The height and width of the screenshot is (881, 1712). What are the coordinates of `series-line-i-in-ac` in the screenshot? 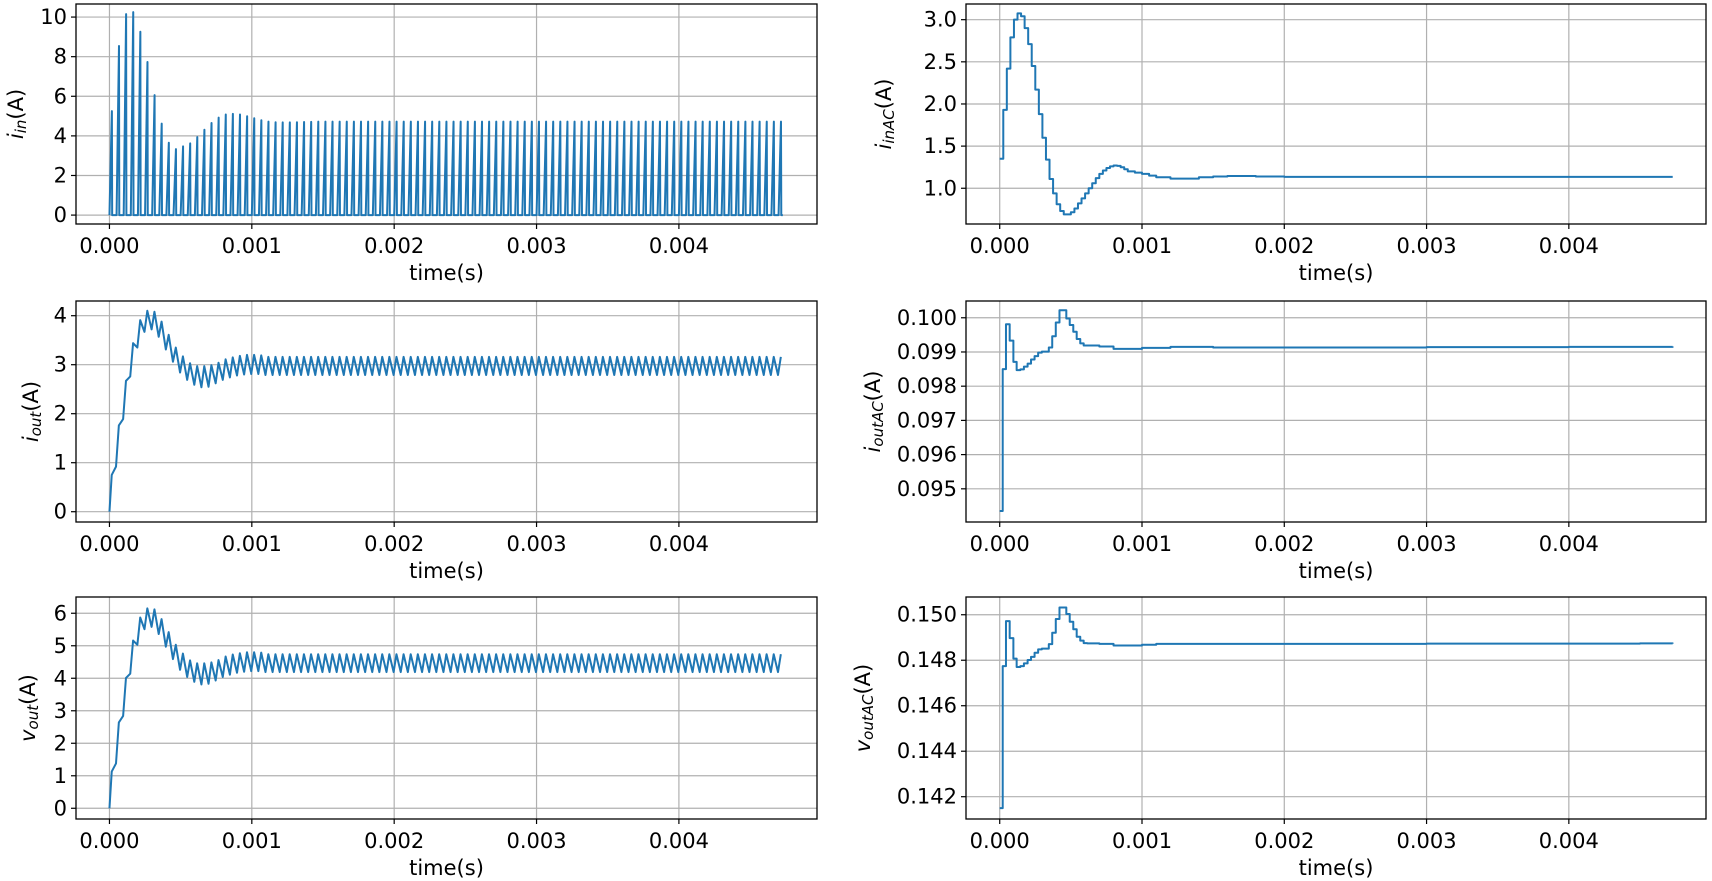 It's located at (1336, 114).